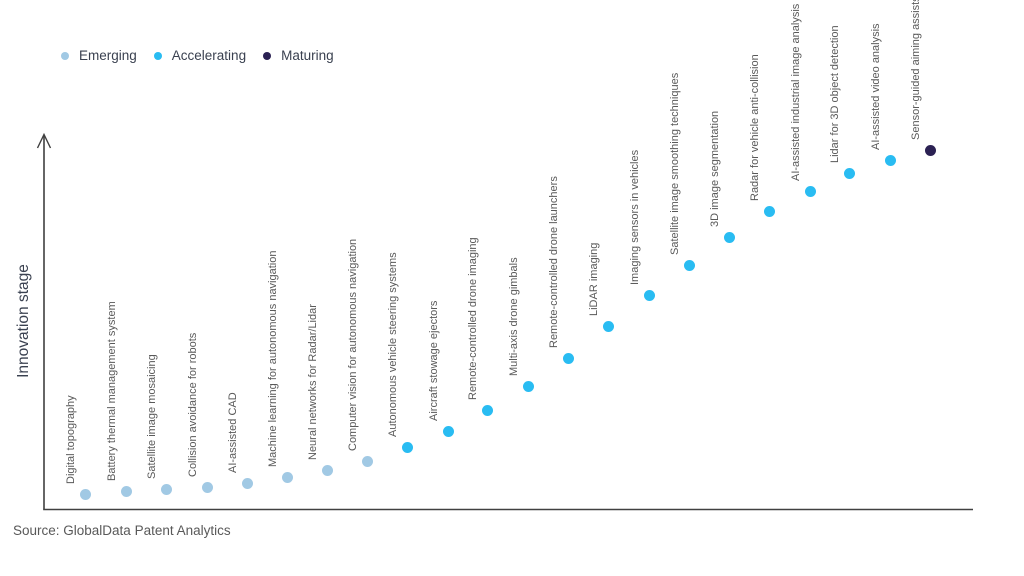  Describe the element at coordinates (193, 404) in the screenshot. I see `data-point-label: Collision avoidance for robots` at that location.